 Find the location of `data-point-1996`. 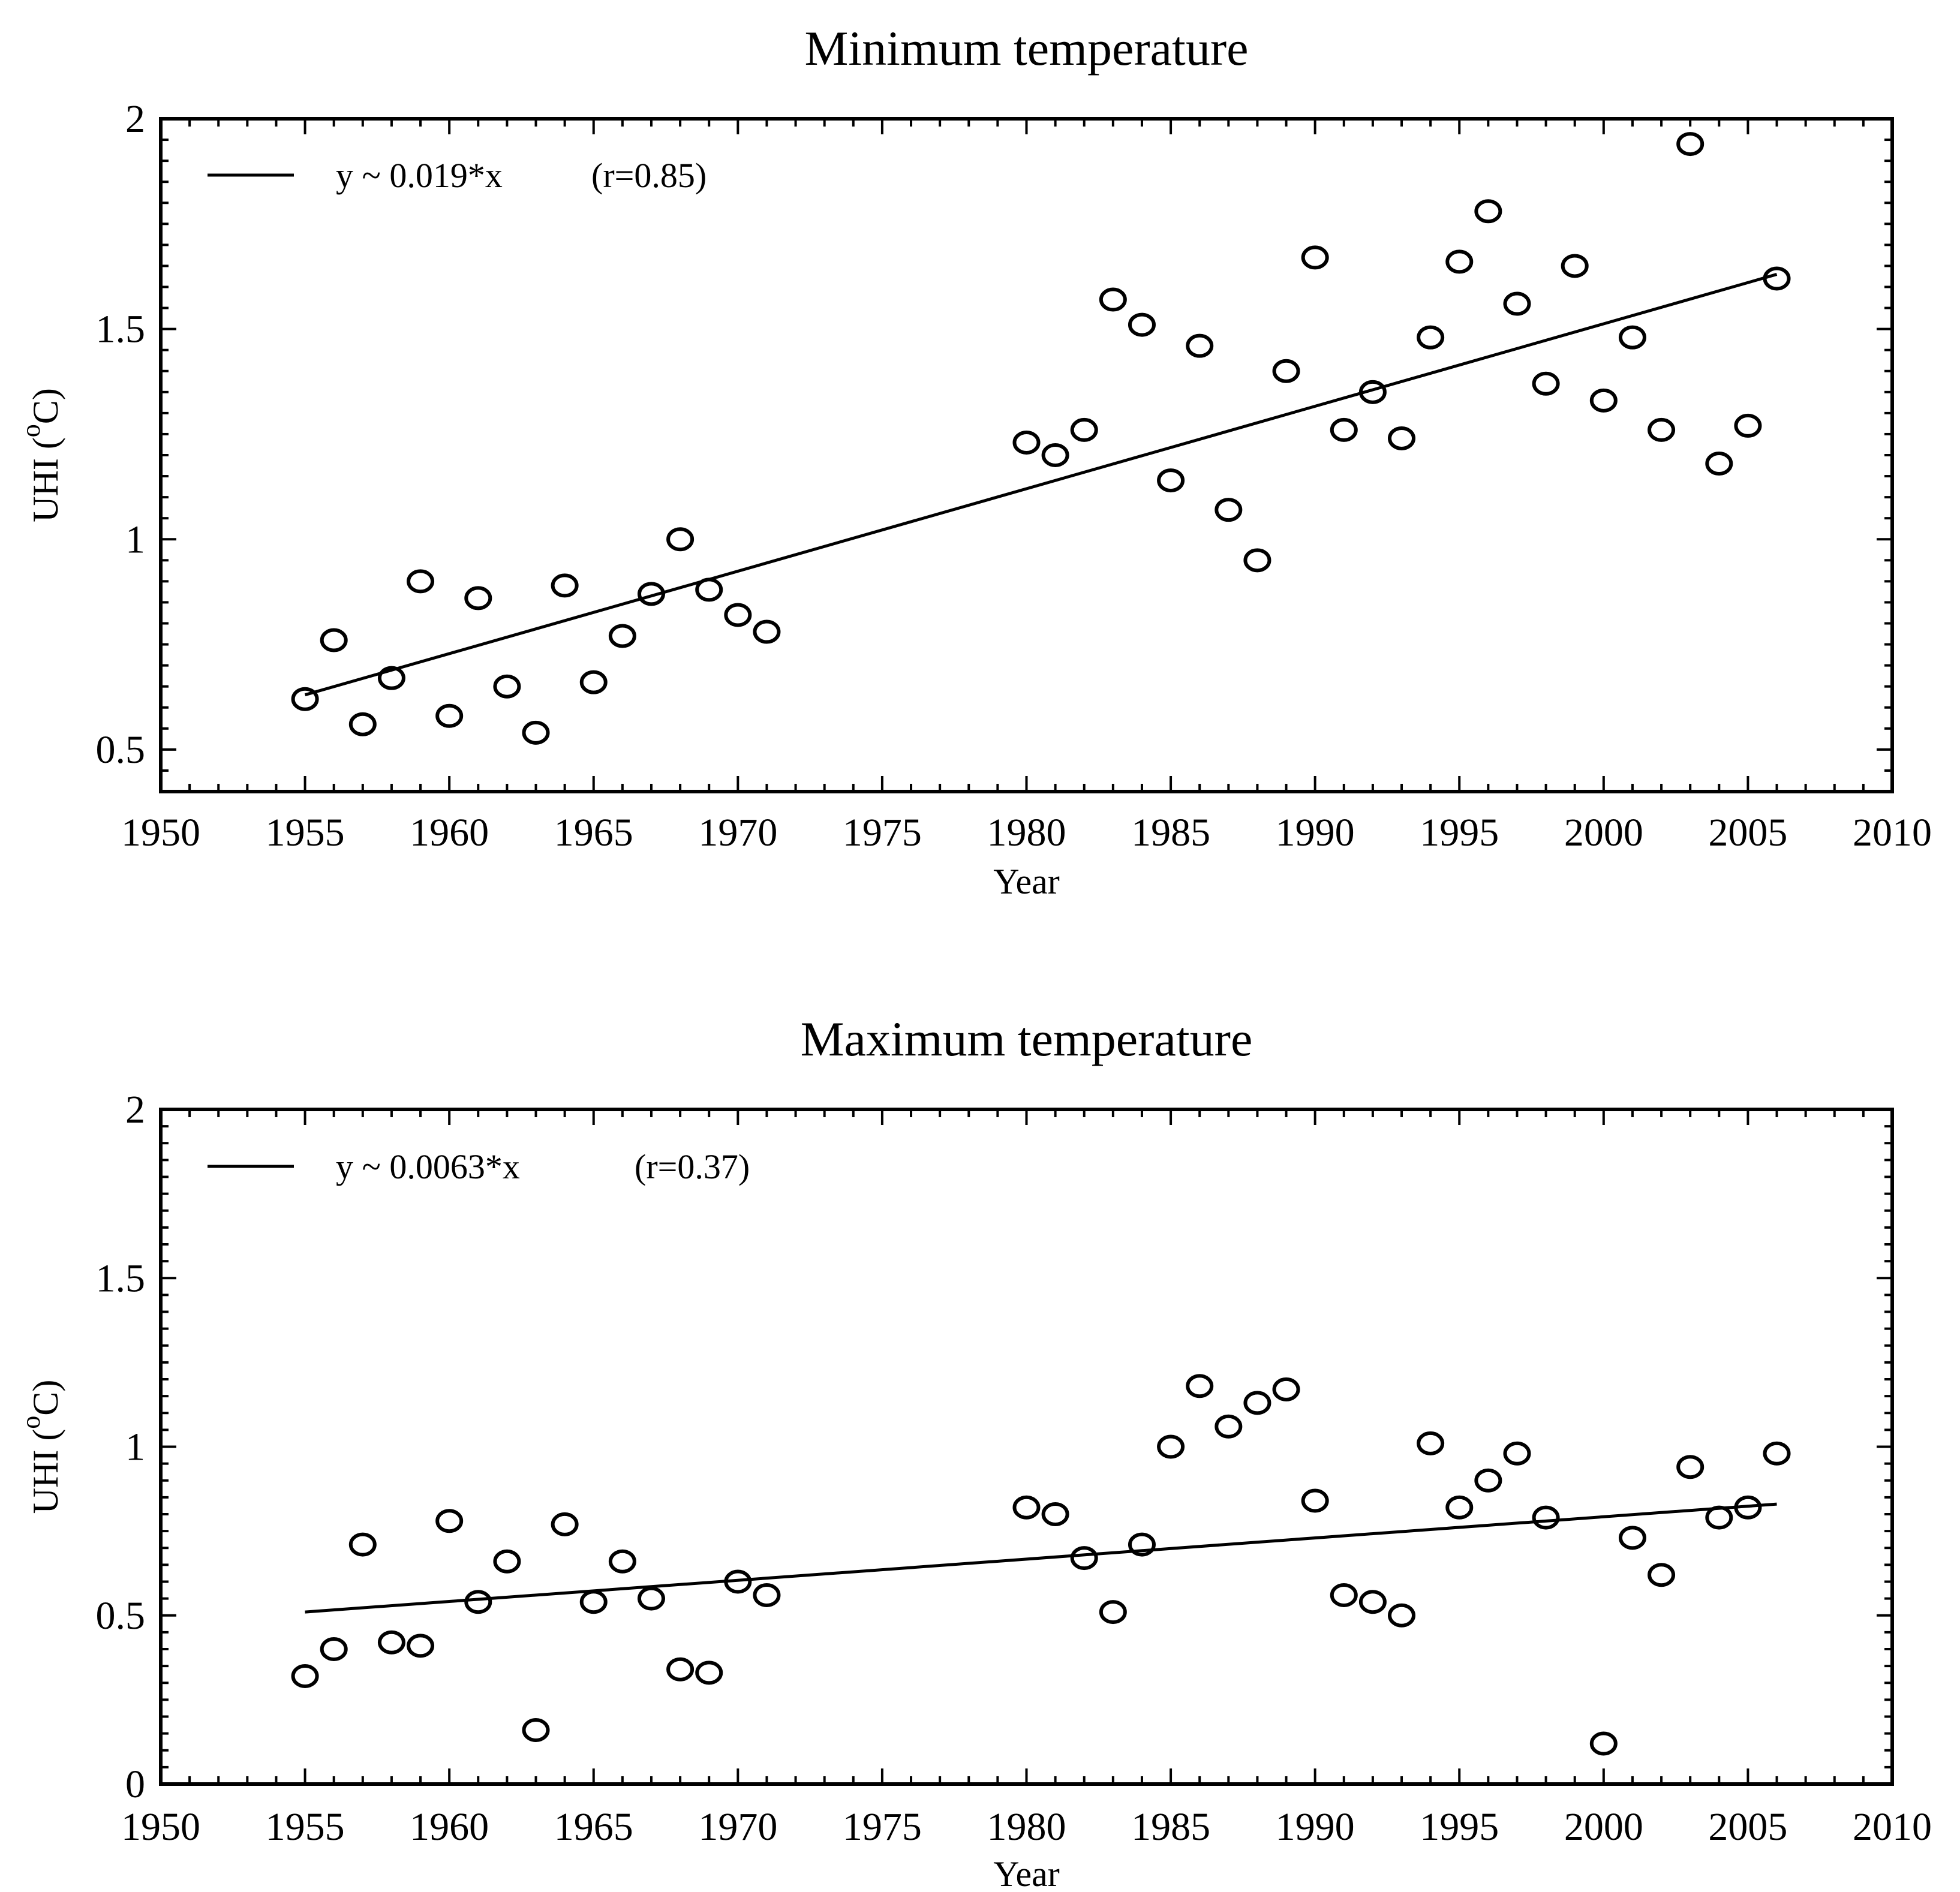

data-point-1996 is located at coordinates (1488, 211).